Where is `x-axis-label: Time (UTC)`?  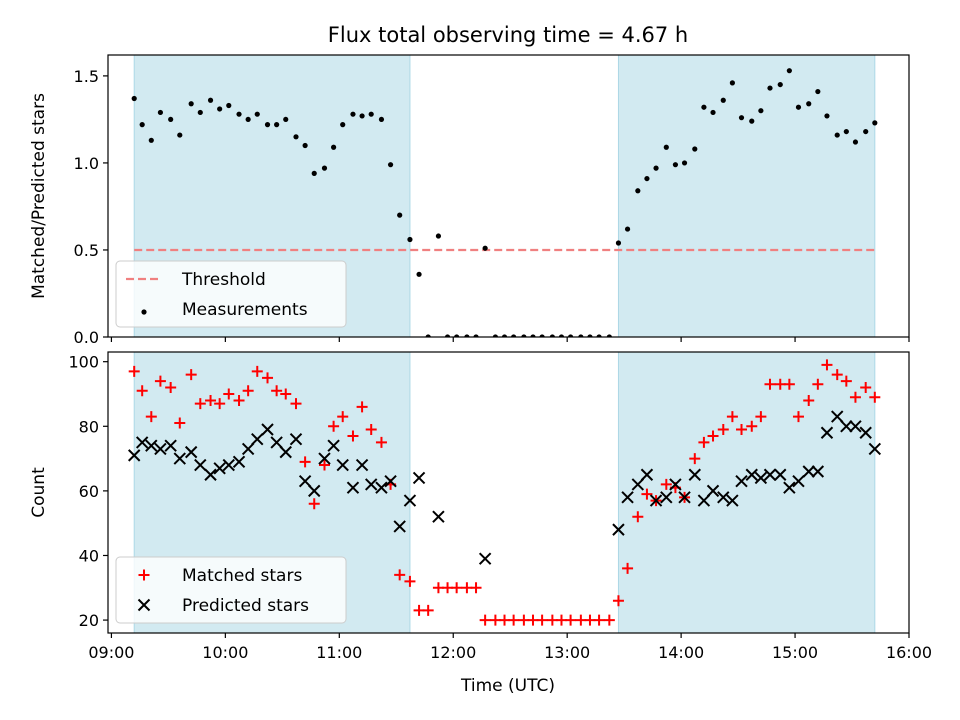
x-axis-label: Time (UTC) is located at coordinates (507, 686).